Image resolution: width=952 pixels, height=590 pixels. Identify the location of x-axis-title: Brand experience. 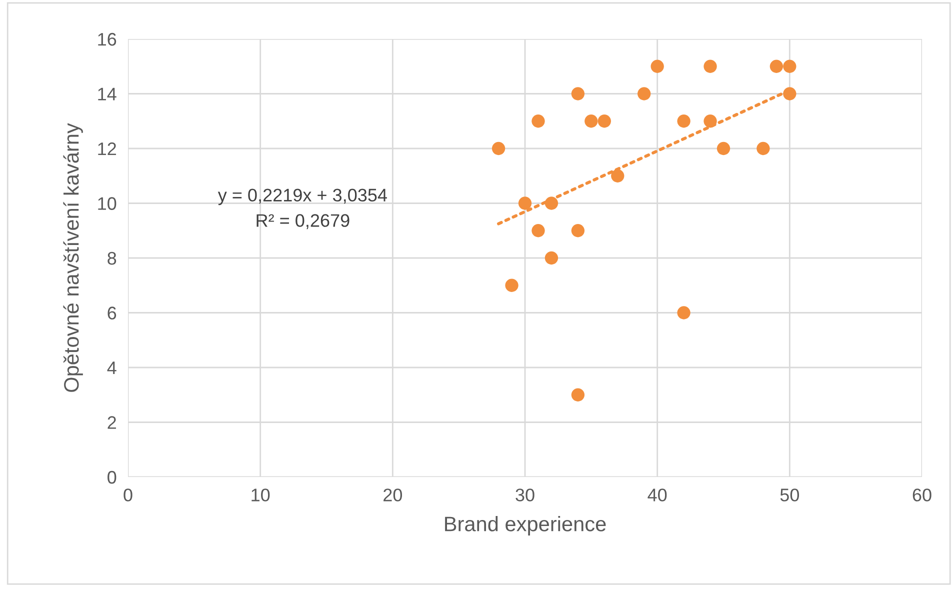
(525, 526).